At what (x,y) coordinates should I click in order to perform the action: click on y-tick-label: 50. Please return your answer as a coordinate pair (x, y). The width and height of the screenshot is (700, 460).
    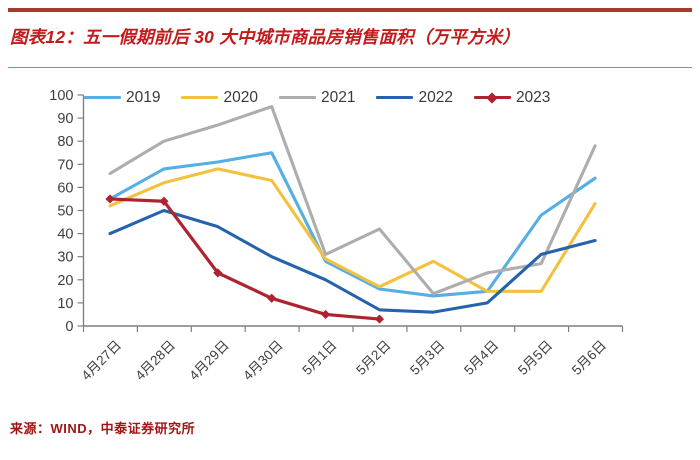
    Looking at the image, I should click on (65, 212).